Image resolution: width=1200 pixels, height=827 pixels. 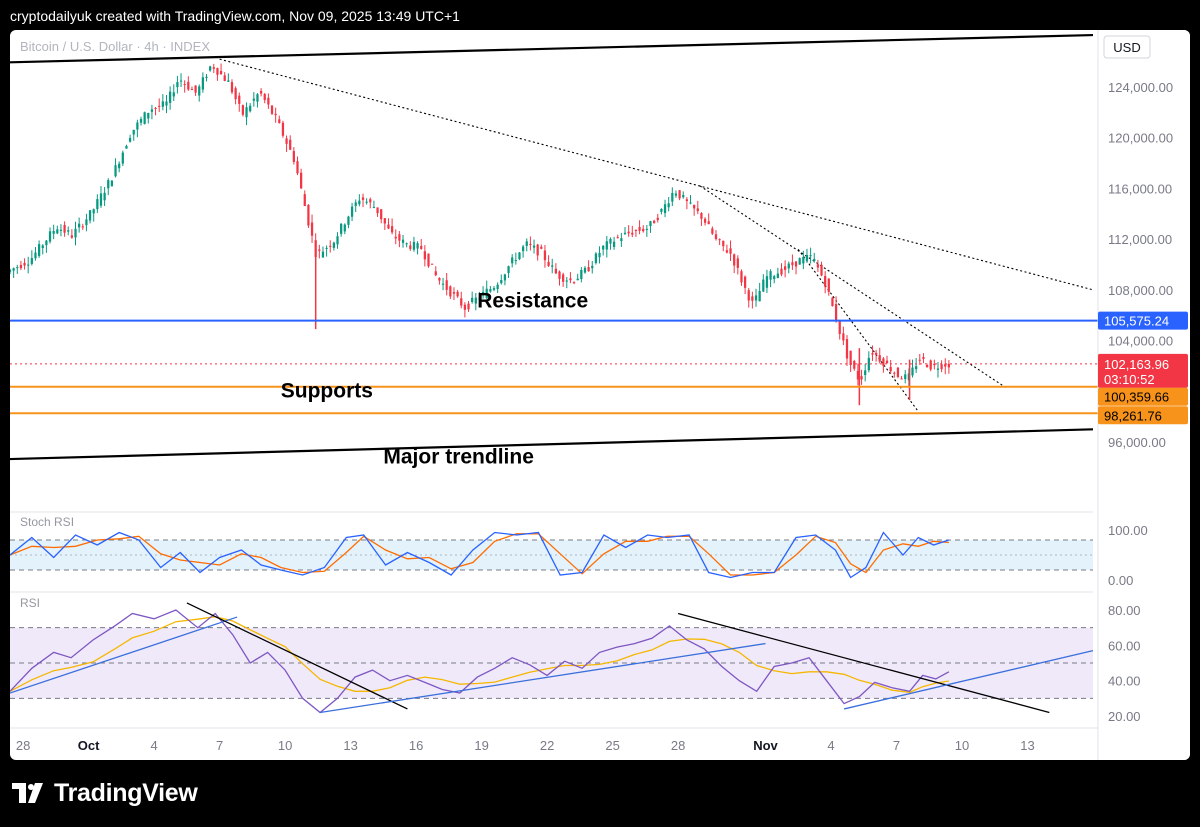 What do you see at coordinates (962, 745) in the screenshot?
I see `x-tick-label: 10` at bounding box center [962, 745].